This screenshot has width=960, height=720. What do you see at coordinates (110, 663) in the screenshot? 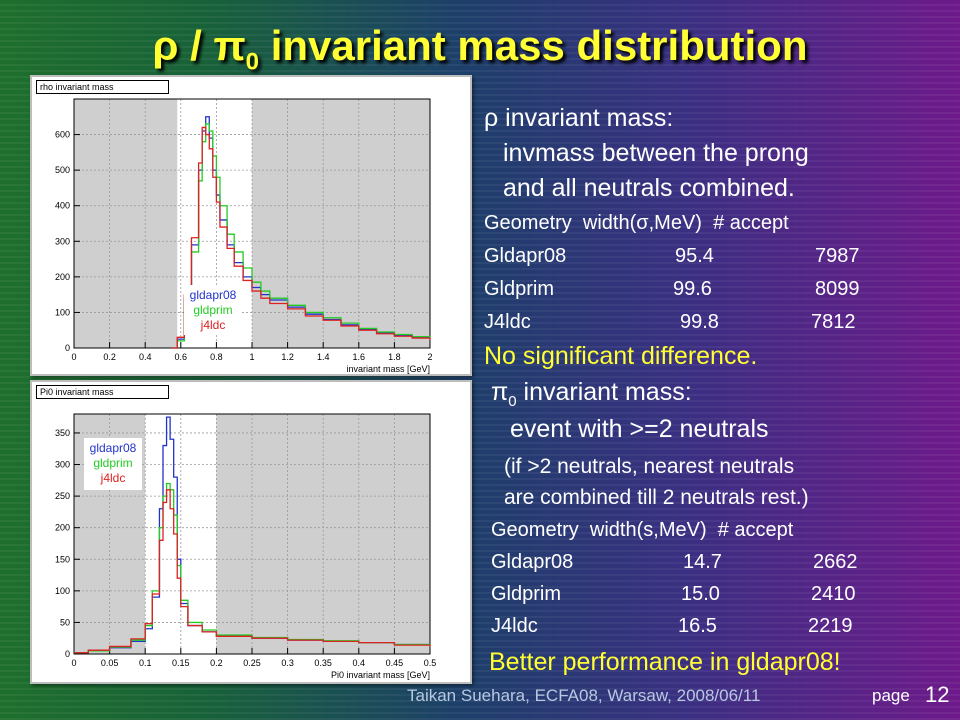
I see `pi0-x-tick-label: 0.05` at bounding box center [110, 663].